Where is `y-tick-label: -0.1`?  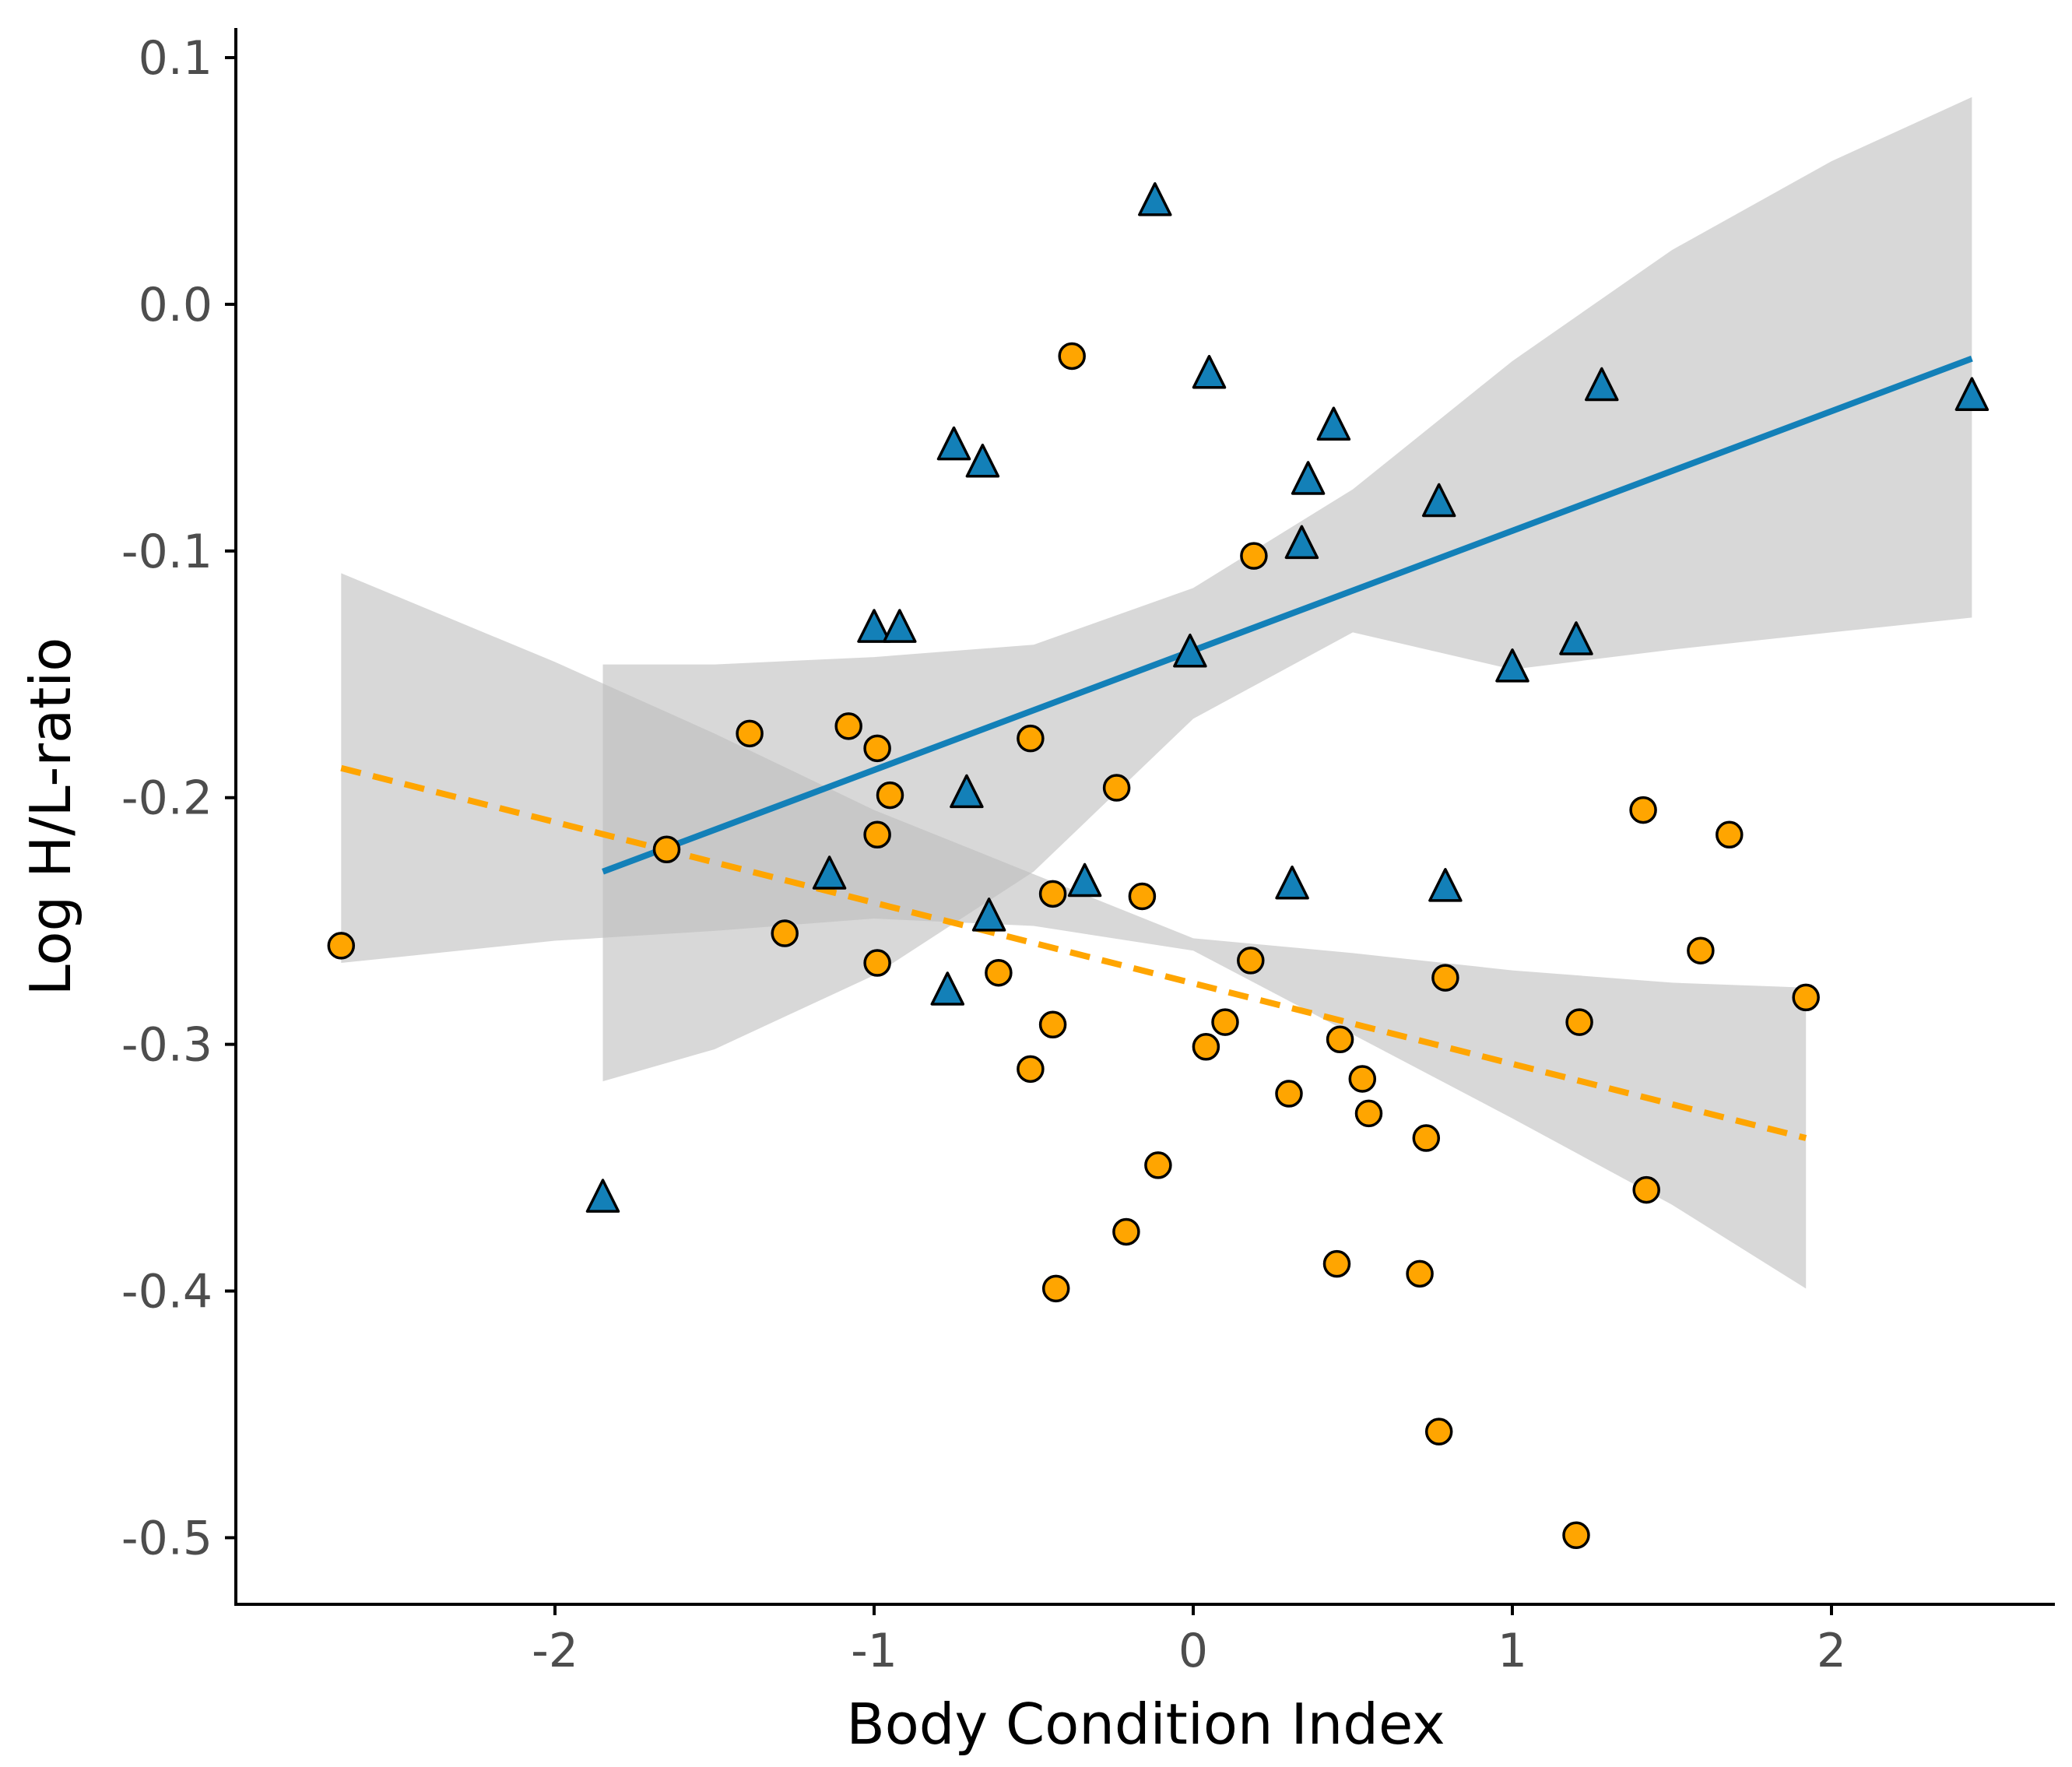 y-tick-label: -0.1 is located at coordinates (166, 552).